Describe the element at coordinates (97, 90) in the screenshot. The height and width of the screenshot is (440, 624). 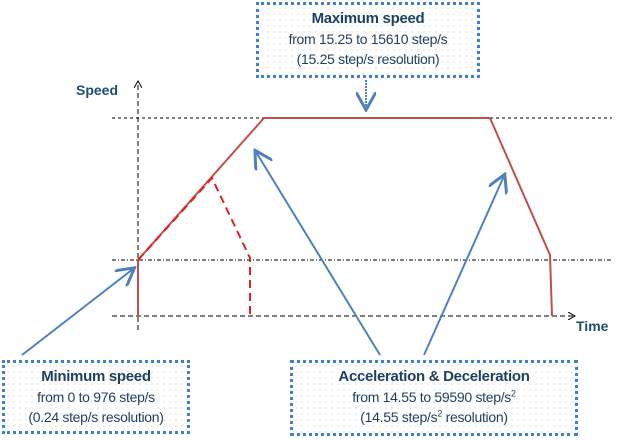
I see `speed-axis-label: Speed` at that location.